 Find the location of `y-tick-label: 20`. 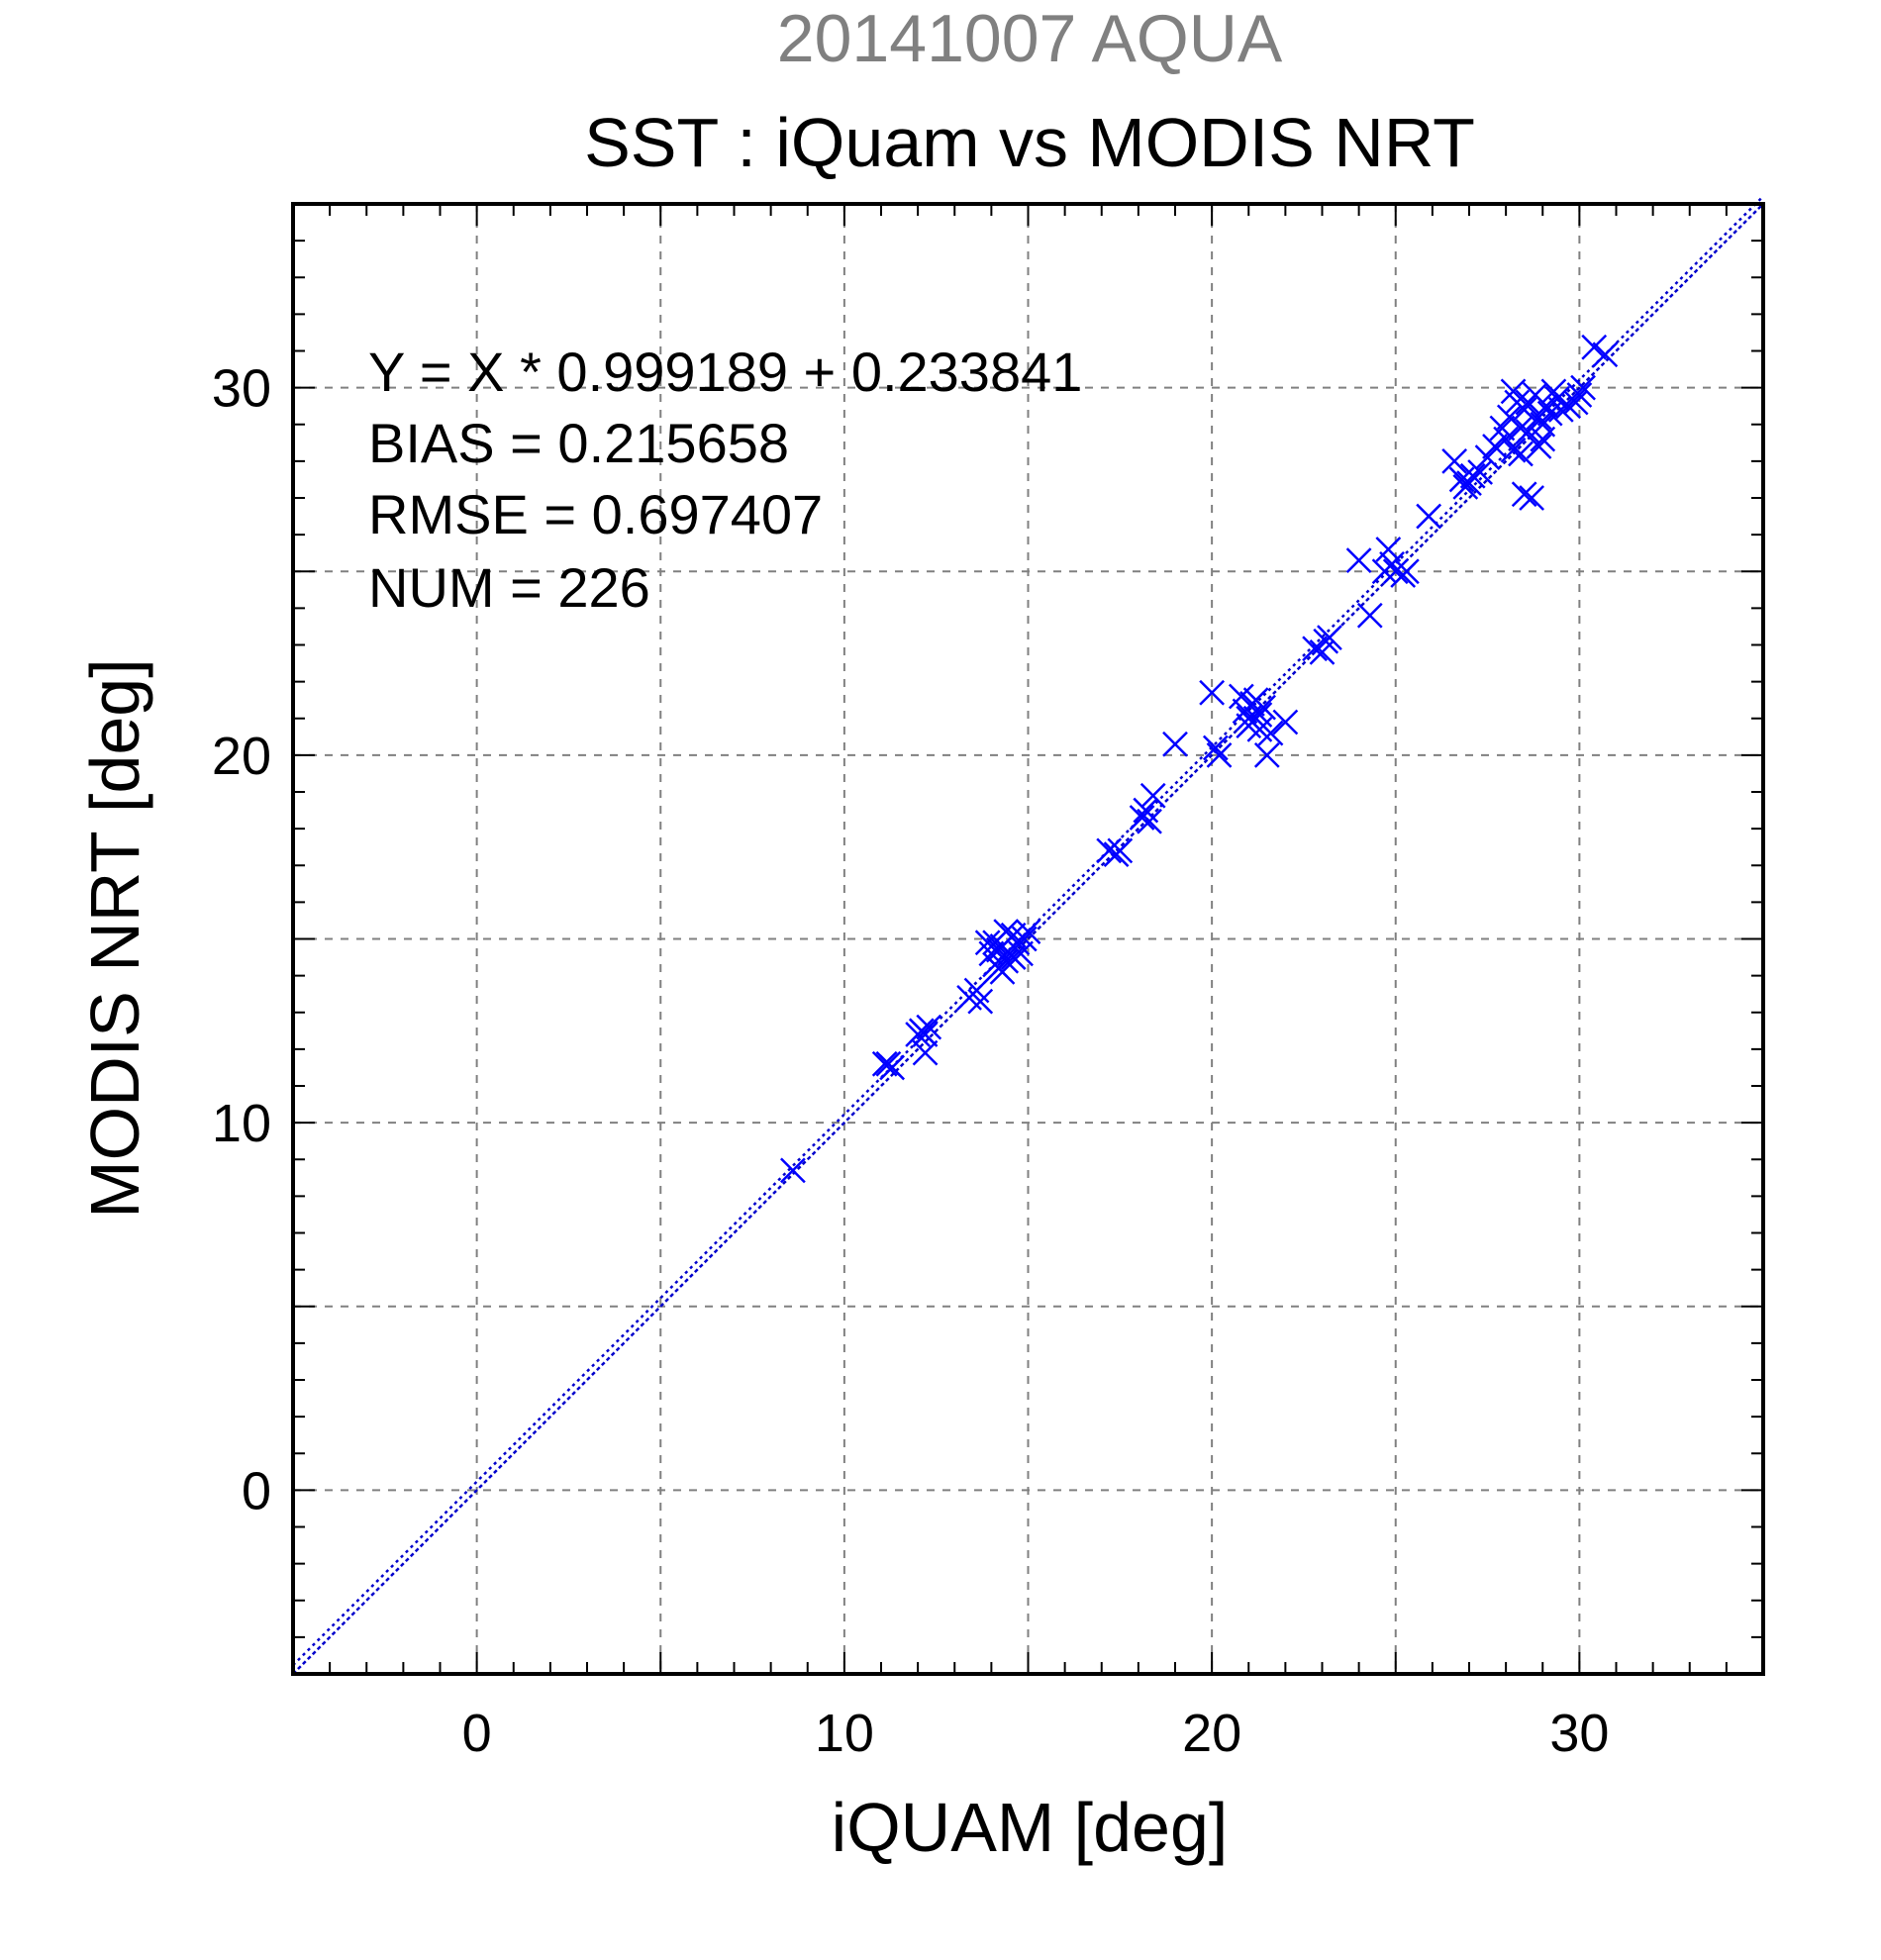

y-tick-label: 20 is located at coordinates (242, 756).